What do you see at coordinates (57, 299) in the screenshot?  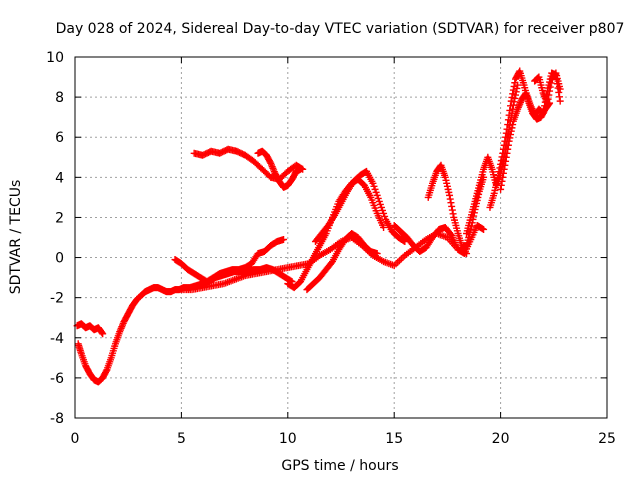 I see `y-tick-label: -2` at bounding box center [57, 299].